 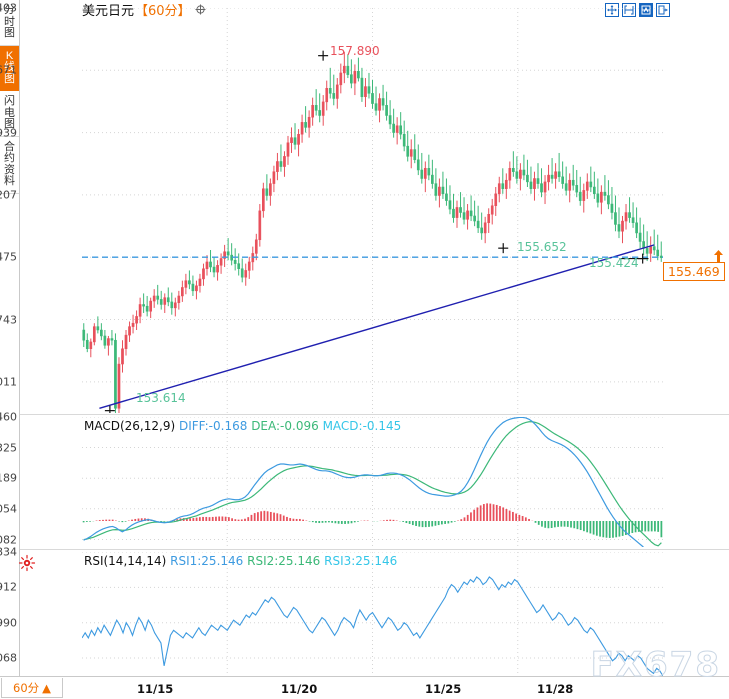 What do you see at coordinates (443, 689) in the screenshot?
I see `time-axis-label: 11/25` at bounding box center [443, 689].